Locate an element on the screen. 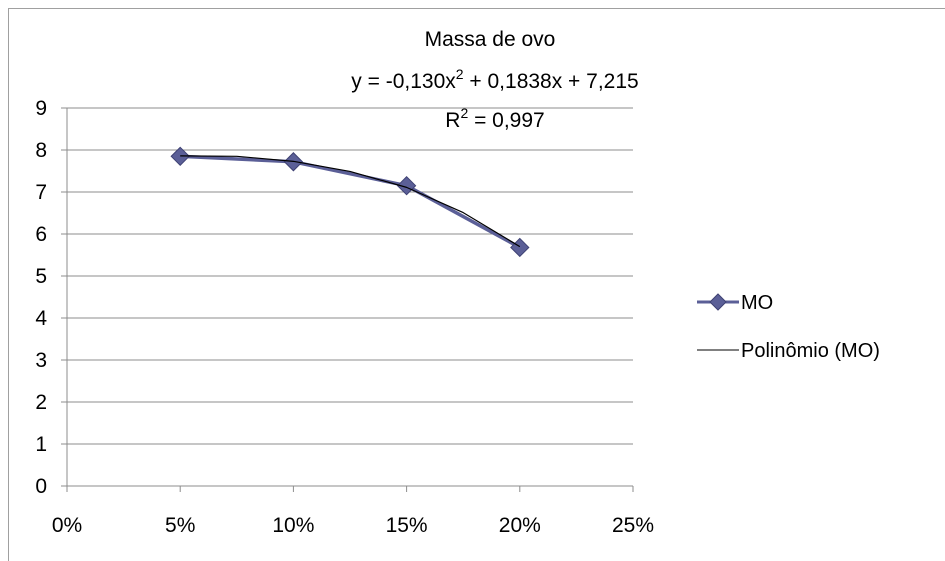 The width and height of the screenshot is (945, 561). trendline-equation: y = -0,130x2 + 0,1838x + 7,215 is located at coordinates (494, 79).